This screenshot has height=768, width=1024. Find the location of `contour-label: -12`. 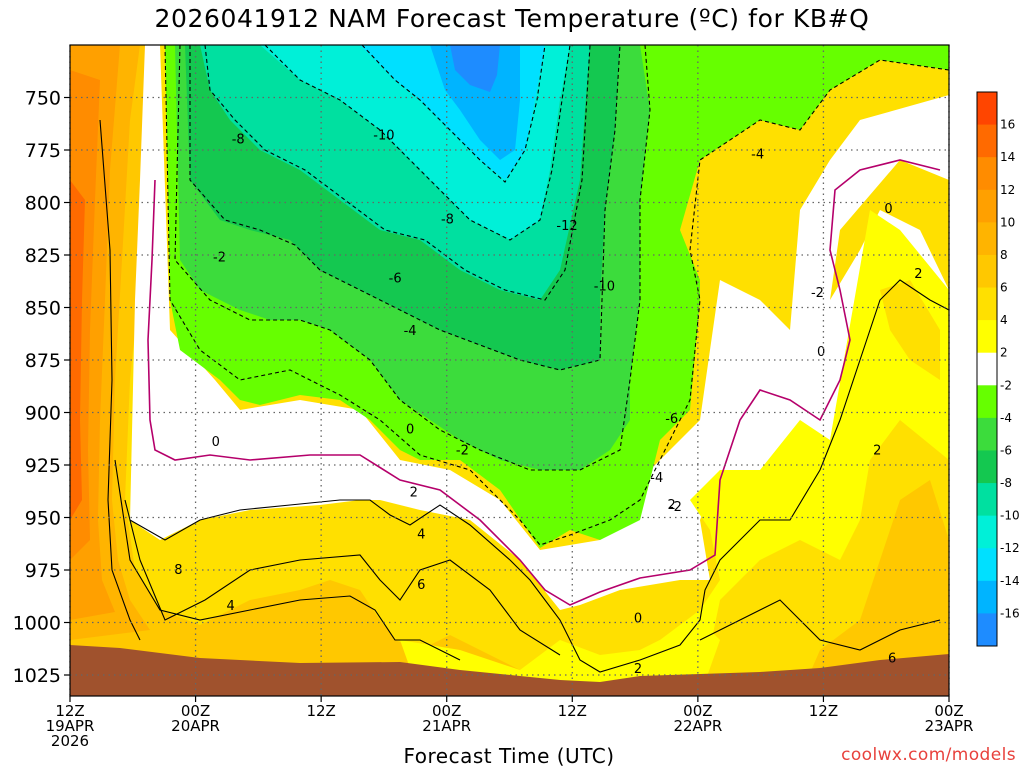

contour-label: -12 is located at coordinates (566, 226).